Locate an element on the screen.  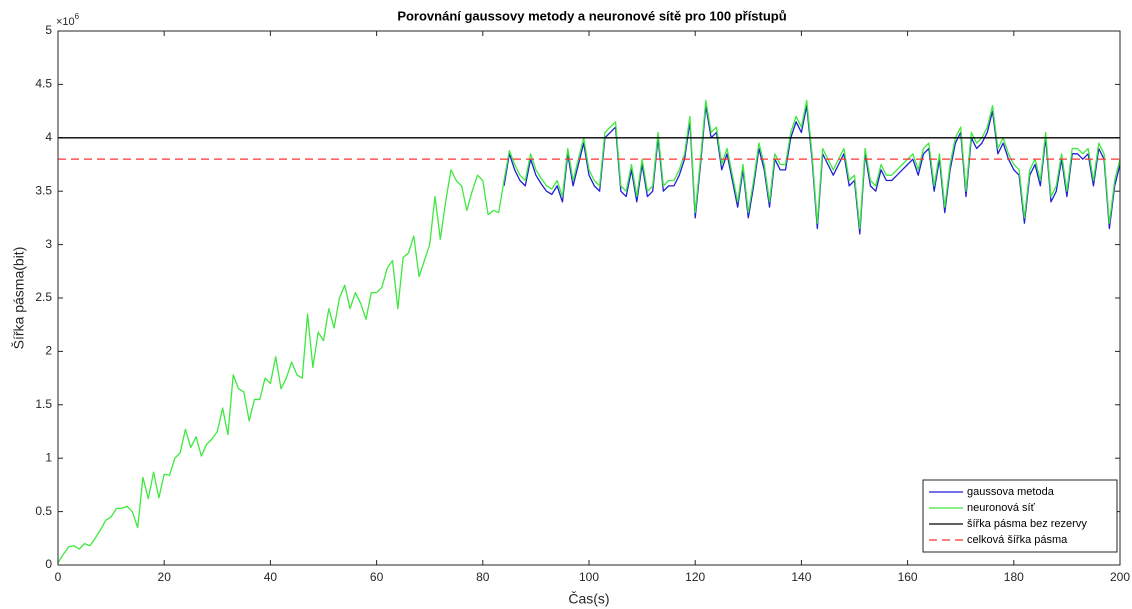
y-tick-label: 2 is located at coordinates (48, 351).